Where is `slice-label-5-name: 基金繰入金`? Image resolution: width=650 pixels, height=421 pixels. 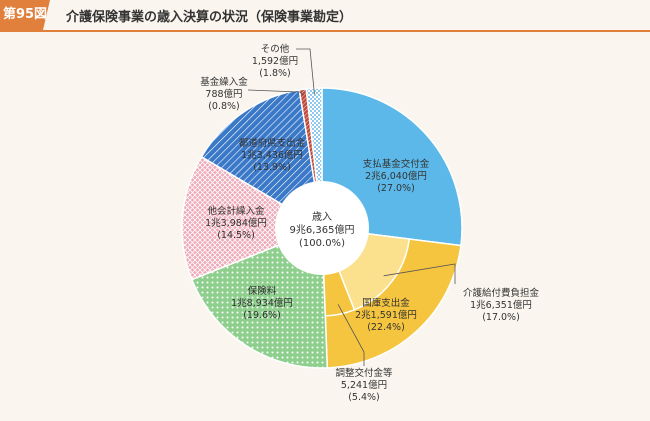 slice-label-5-name: 基金繰入金 is located at coordinates (224, 82).